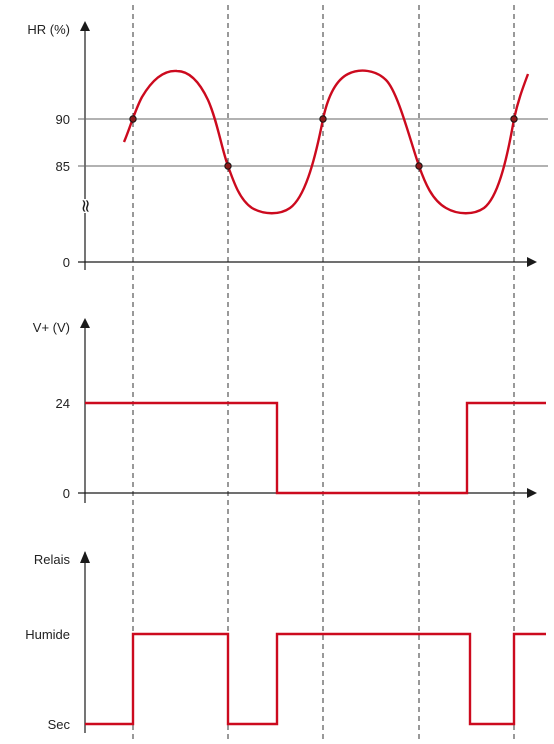 The height and width of the screenshot is (744, 554). What do you see at coordinates (52, 559) in the screenshot?
I see `relay-axis-title: Relais` at bounding box center [52, 559].